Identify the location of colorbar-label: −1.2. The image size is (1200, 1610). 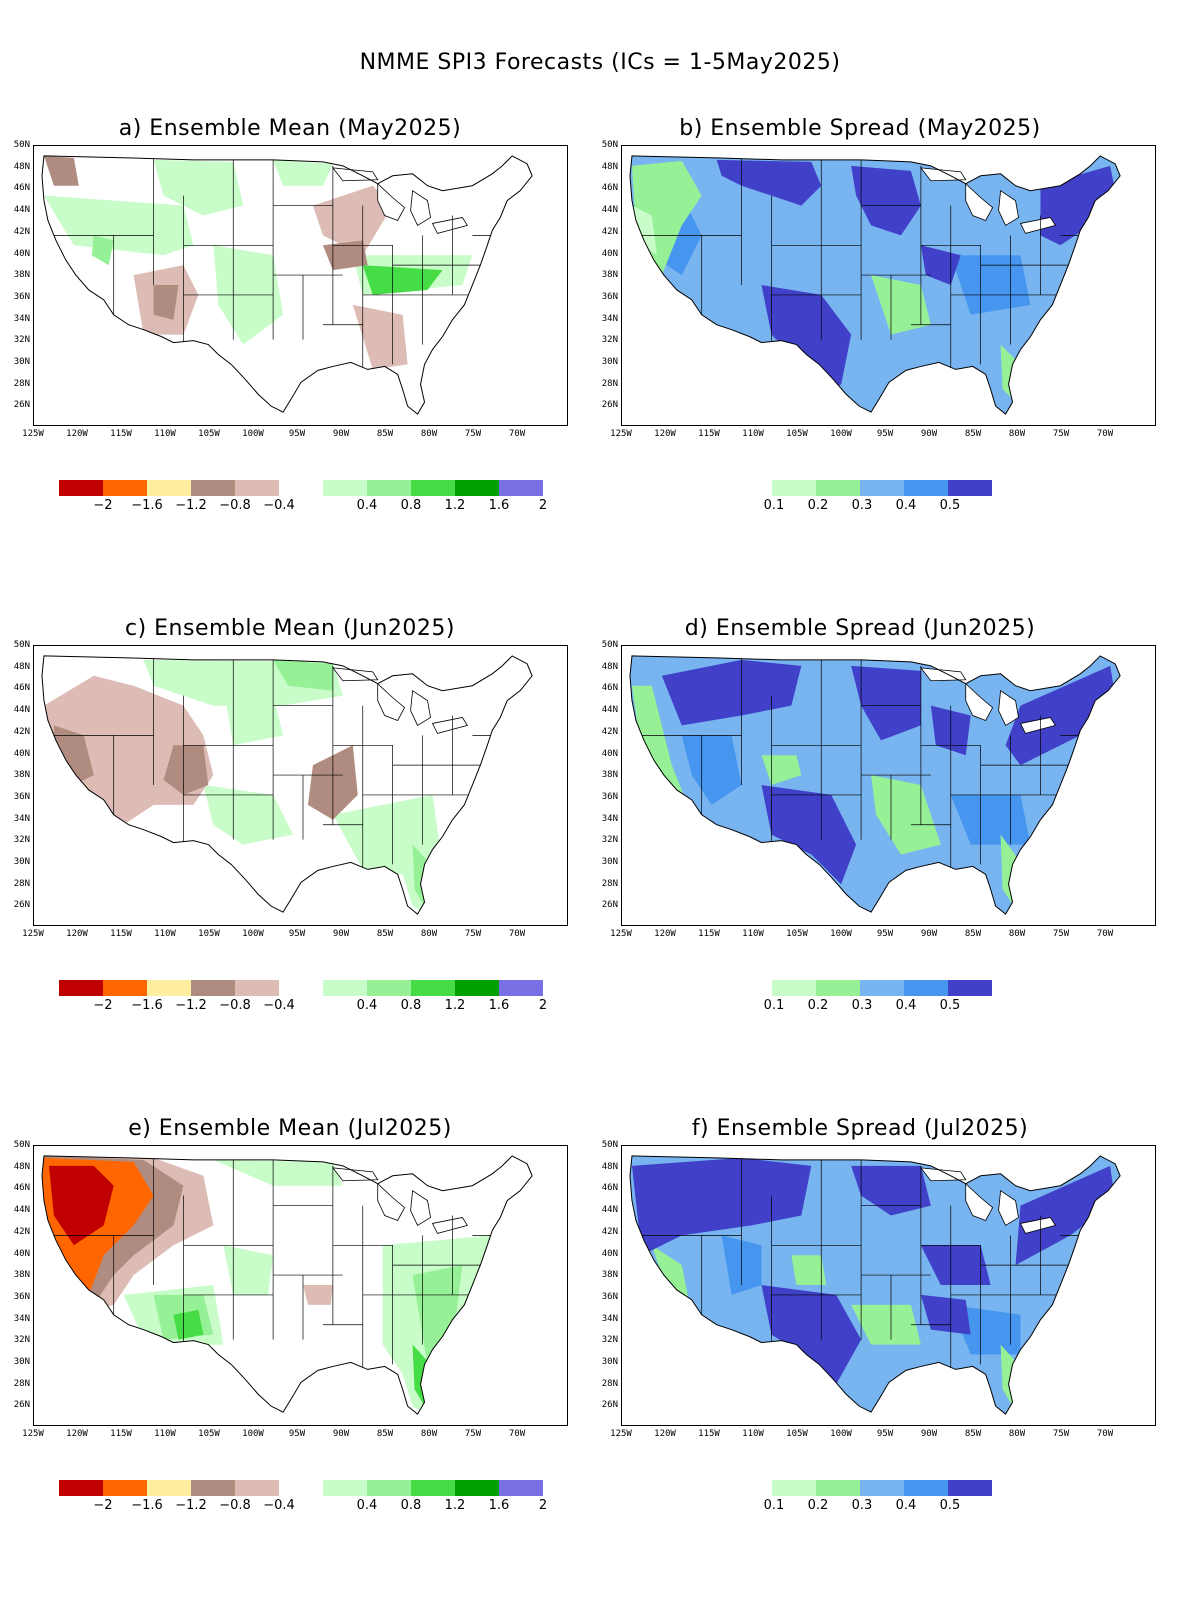
(191, 505).